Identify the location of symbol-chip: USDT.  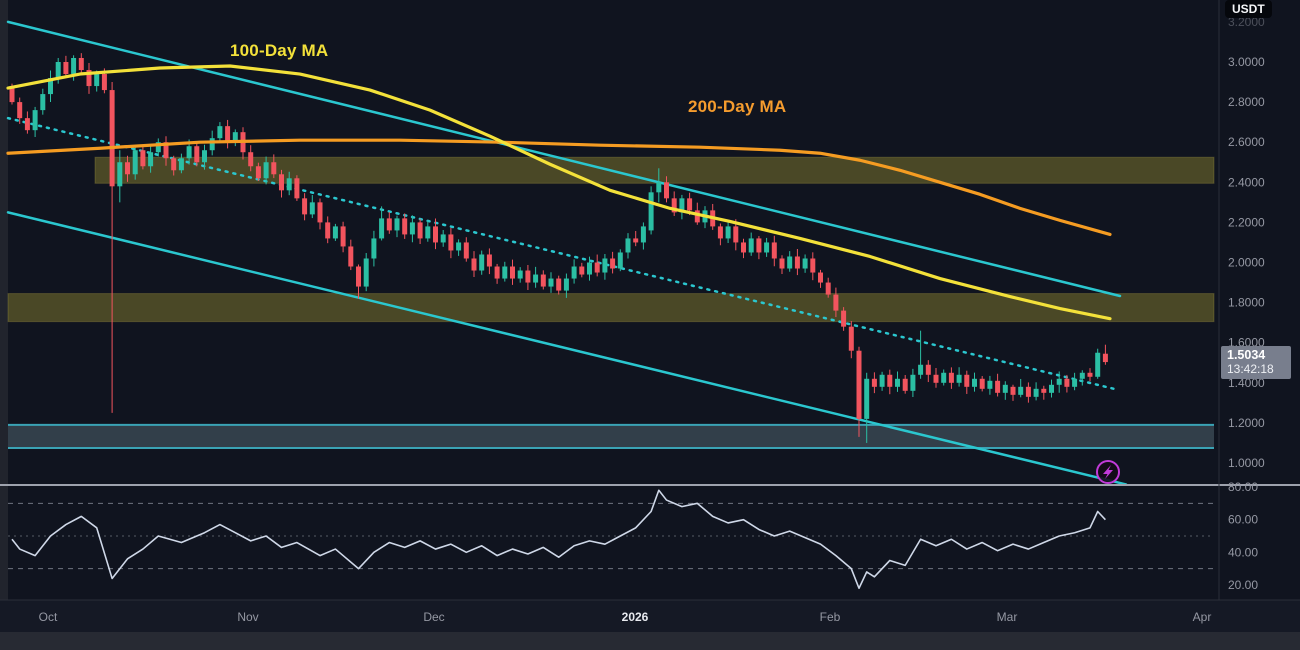
(1248, 9).